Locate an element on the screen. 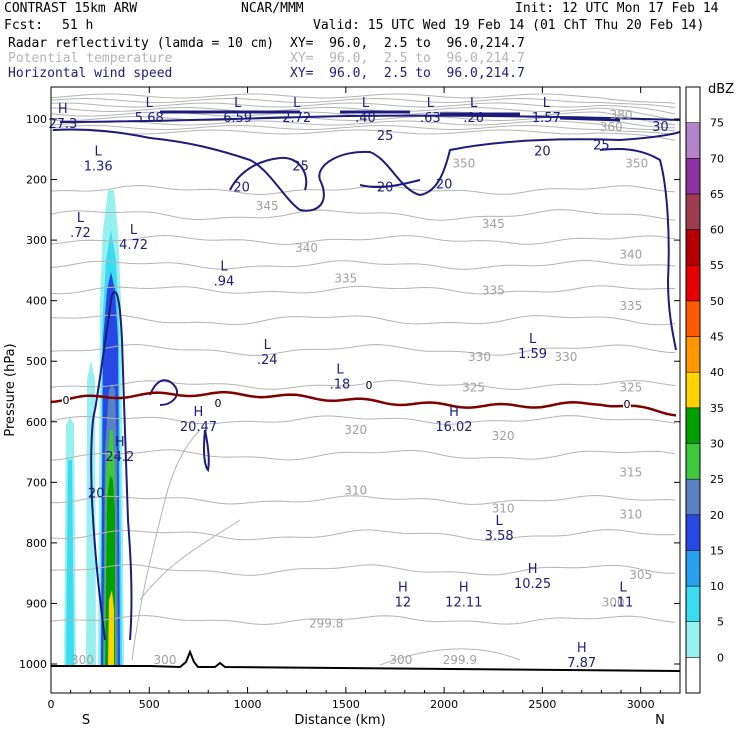  theta-label: 305 is located at coordinates (640, 575).